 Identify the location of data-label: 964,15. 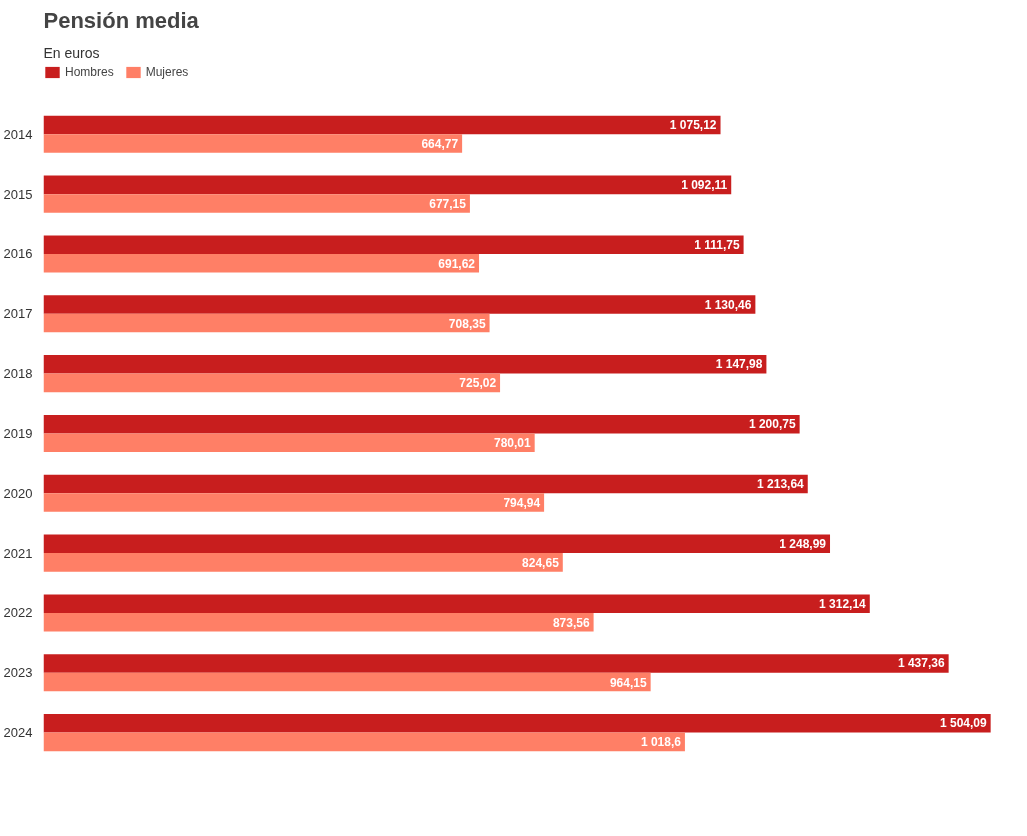
(628, 682).